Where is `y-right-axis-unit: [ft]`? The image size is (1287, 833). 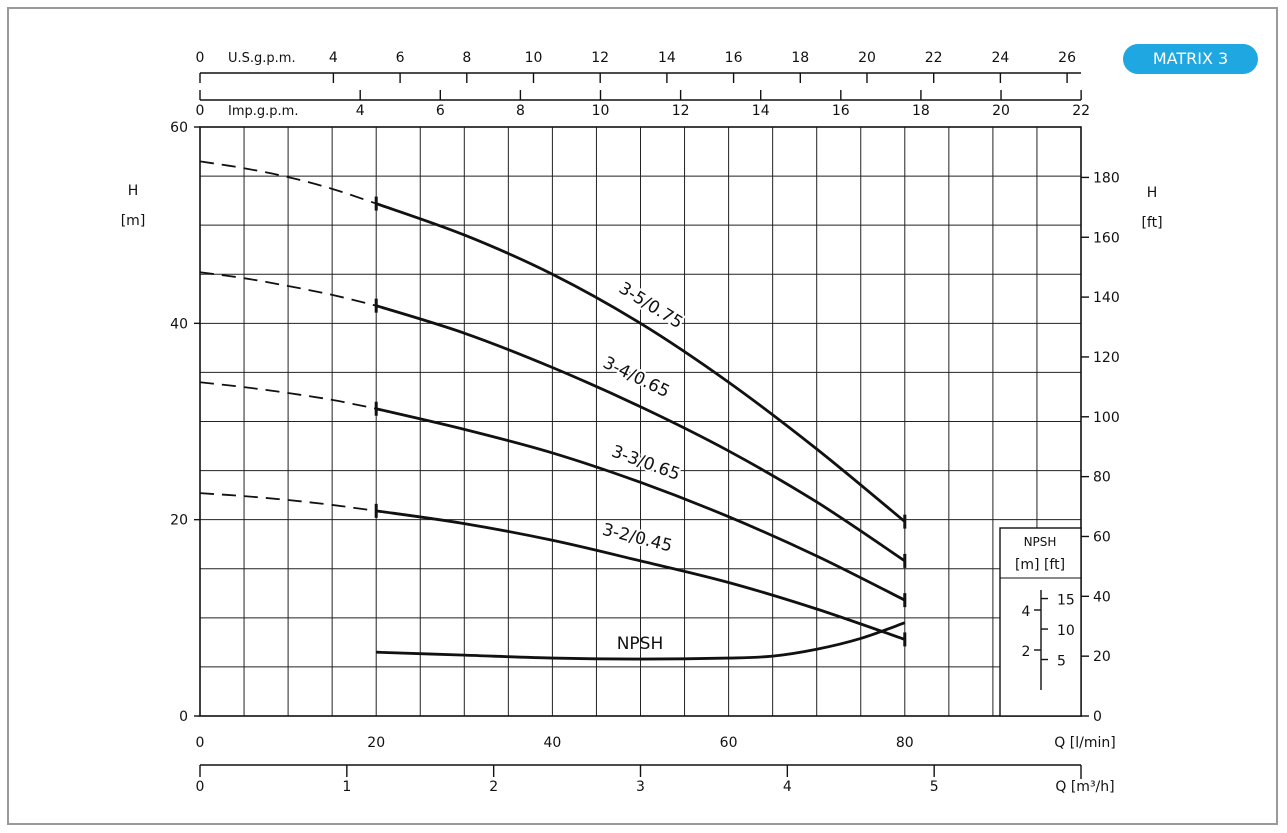
y-right-axis-unit: [ft] is located at coordinates (1151, 223).